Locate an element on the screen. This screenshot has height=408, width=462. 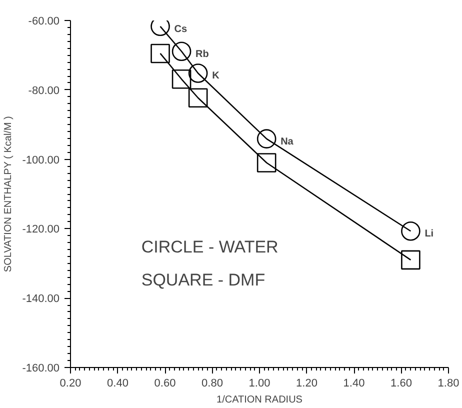
annotation: Rb is located at coordinates (202, 54).